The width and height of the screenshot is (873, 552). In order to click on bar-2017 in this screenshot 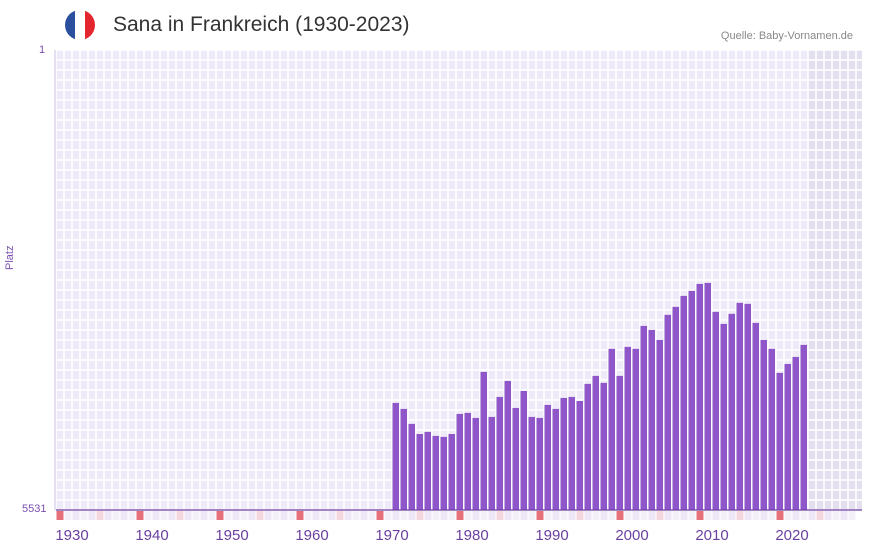, I will do `click(771, 429)`.